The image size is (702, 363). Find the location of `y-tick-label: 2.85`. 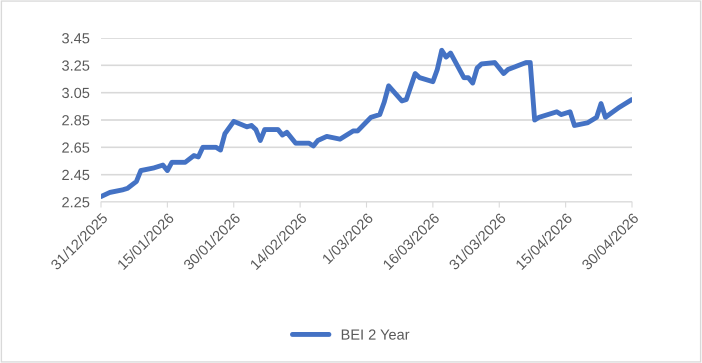

y-tick-label: 2.85 is located at coordinates (76, 120).